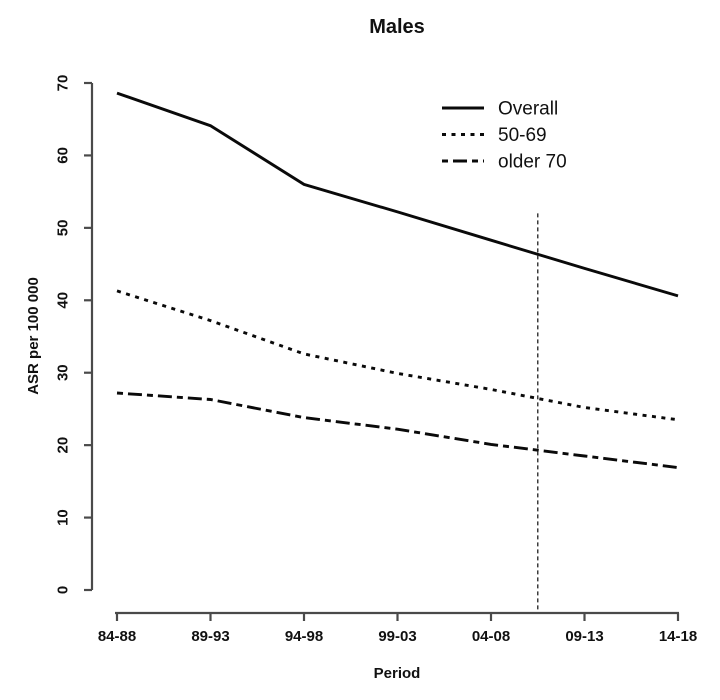 Image resolution: width=720 pixels, height=700 pixels. I want to click on x-tick-label: 04-08, so click(491, 636).